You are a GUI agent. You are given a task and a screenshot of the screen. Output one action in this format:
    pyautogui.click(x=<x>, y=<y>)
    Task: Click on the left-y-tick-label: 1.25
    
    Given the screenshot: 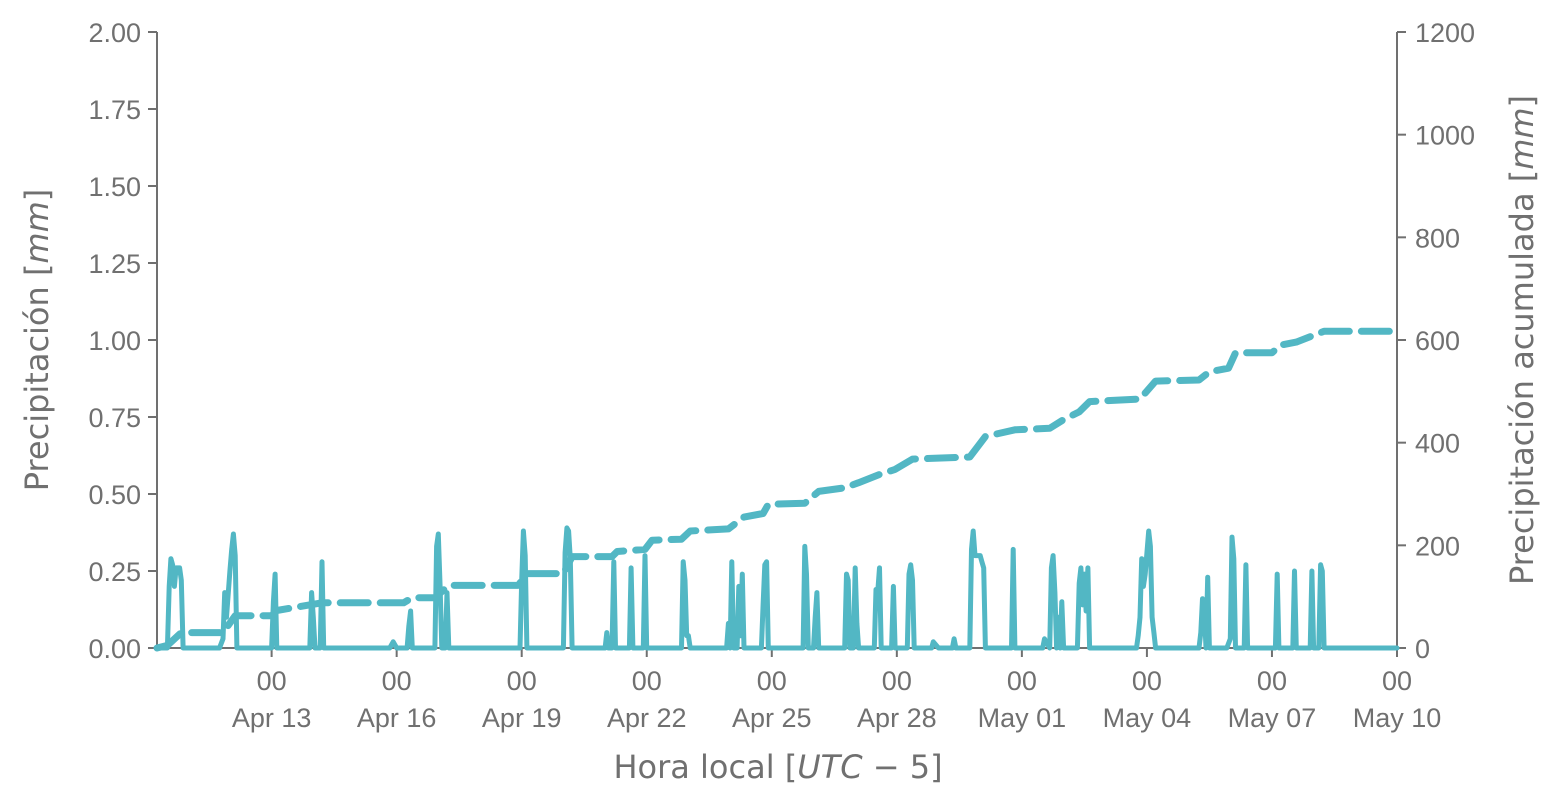 What is the action you would take?
    pyautogui.click(x=114, y=264)
    